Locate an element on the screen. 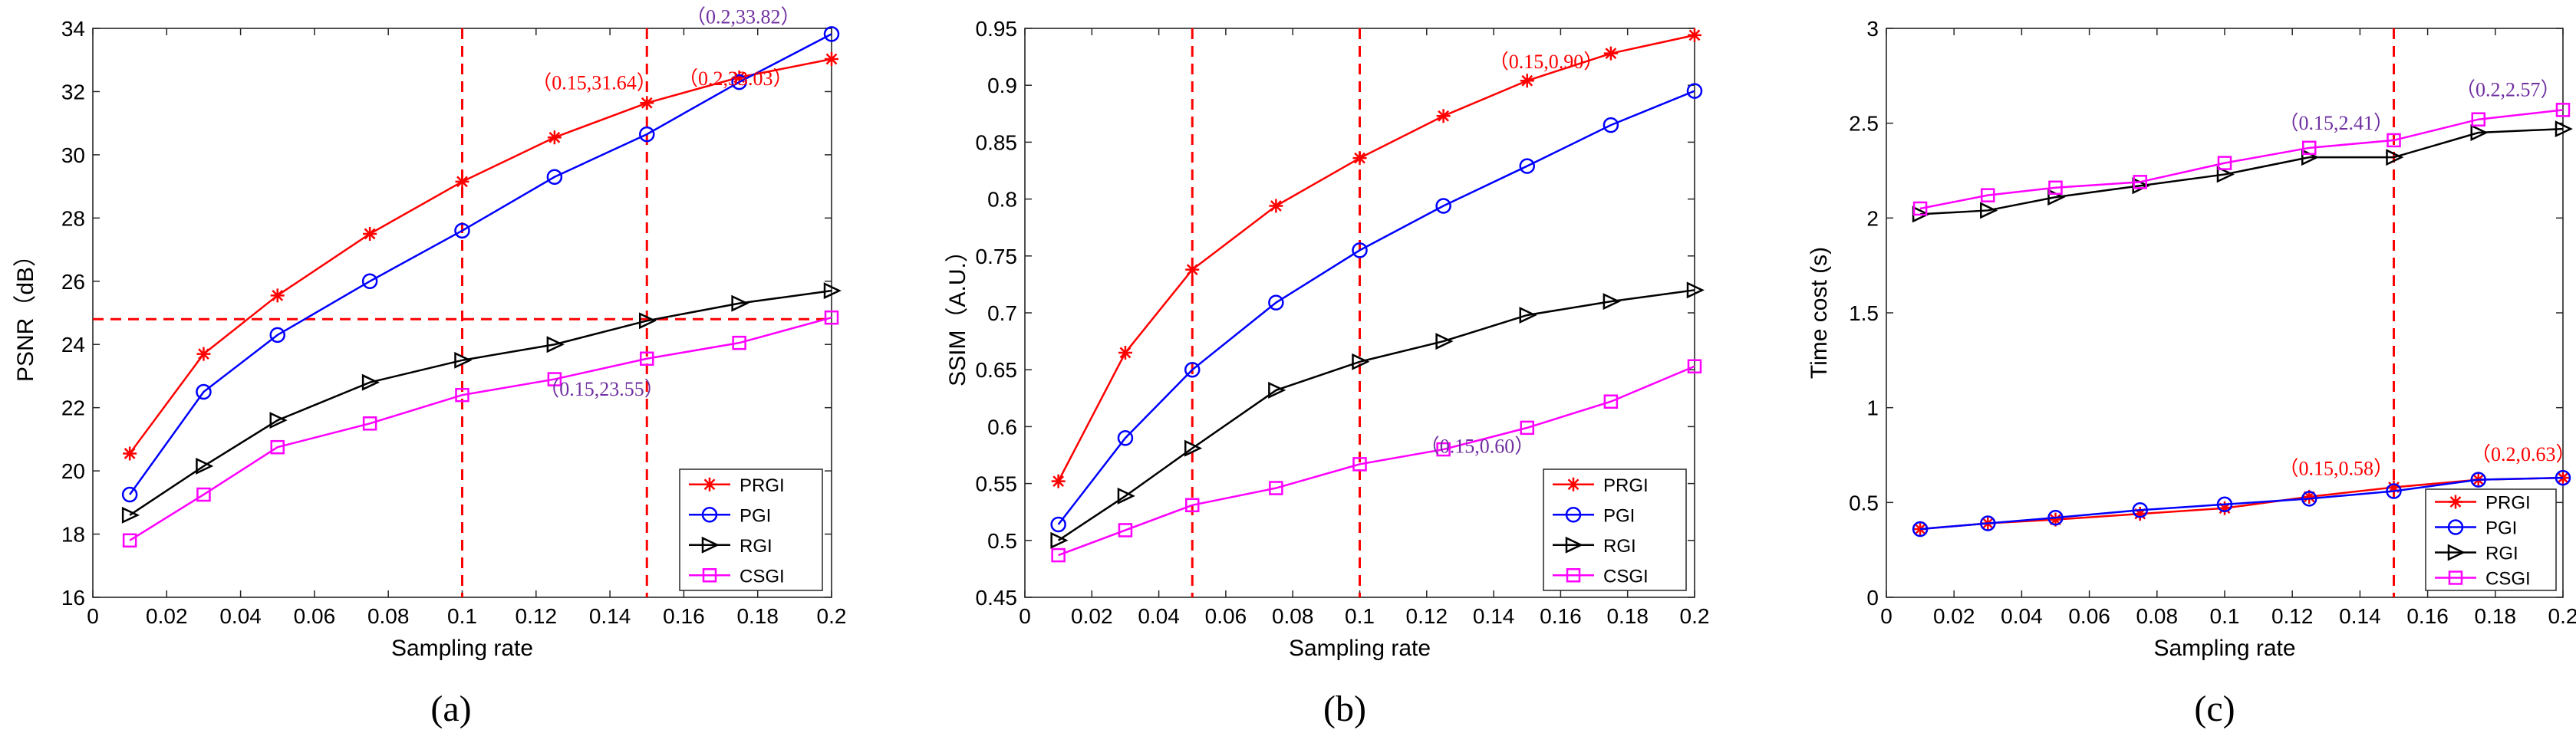 This screenshot has height=743, width=2576. x-tick-label: 0.08 is located at coordinates (2157, 616).